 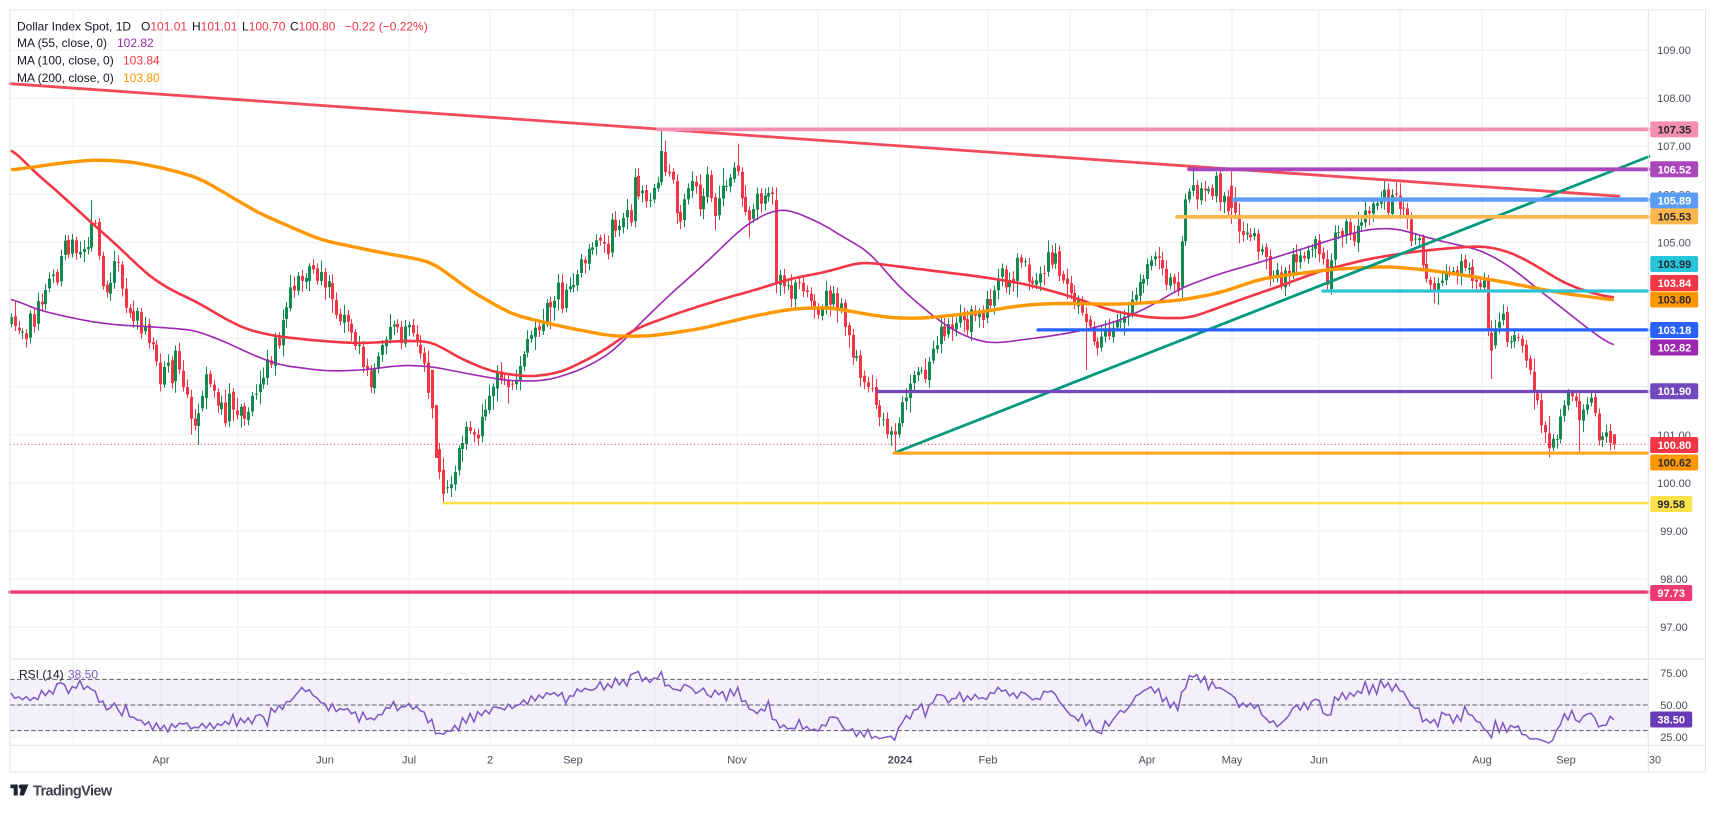 I want to click on svg-text: 101.90, so click(x=1675, y=392).